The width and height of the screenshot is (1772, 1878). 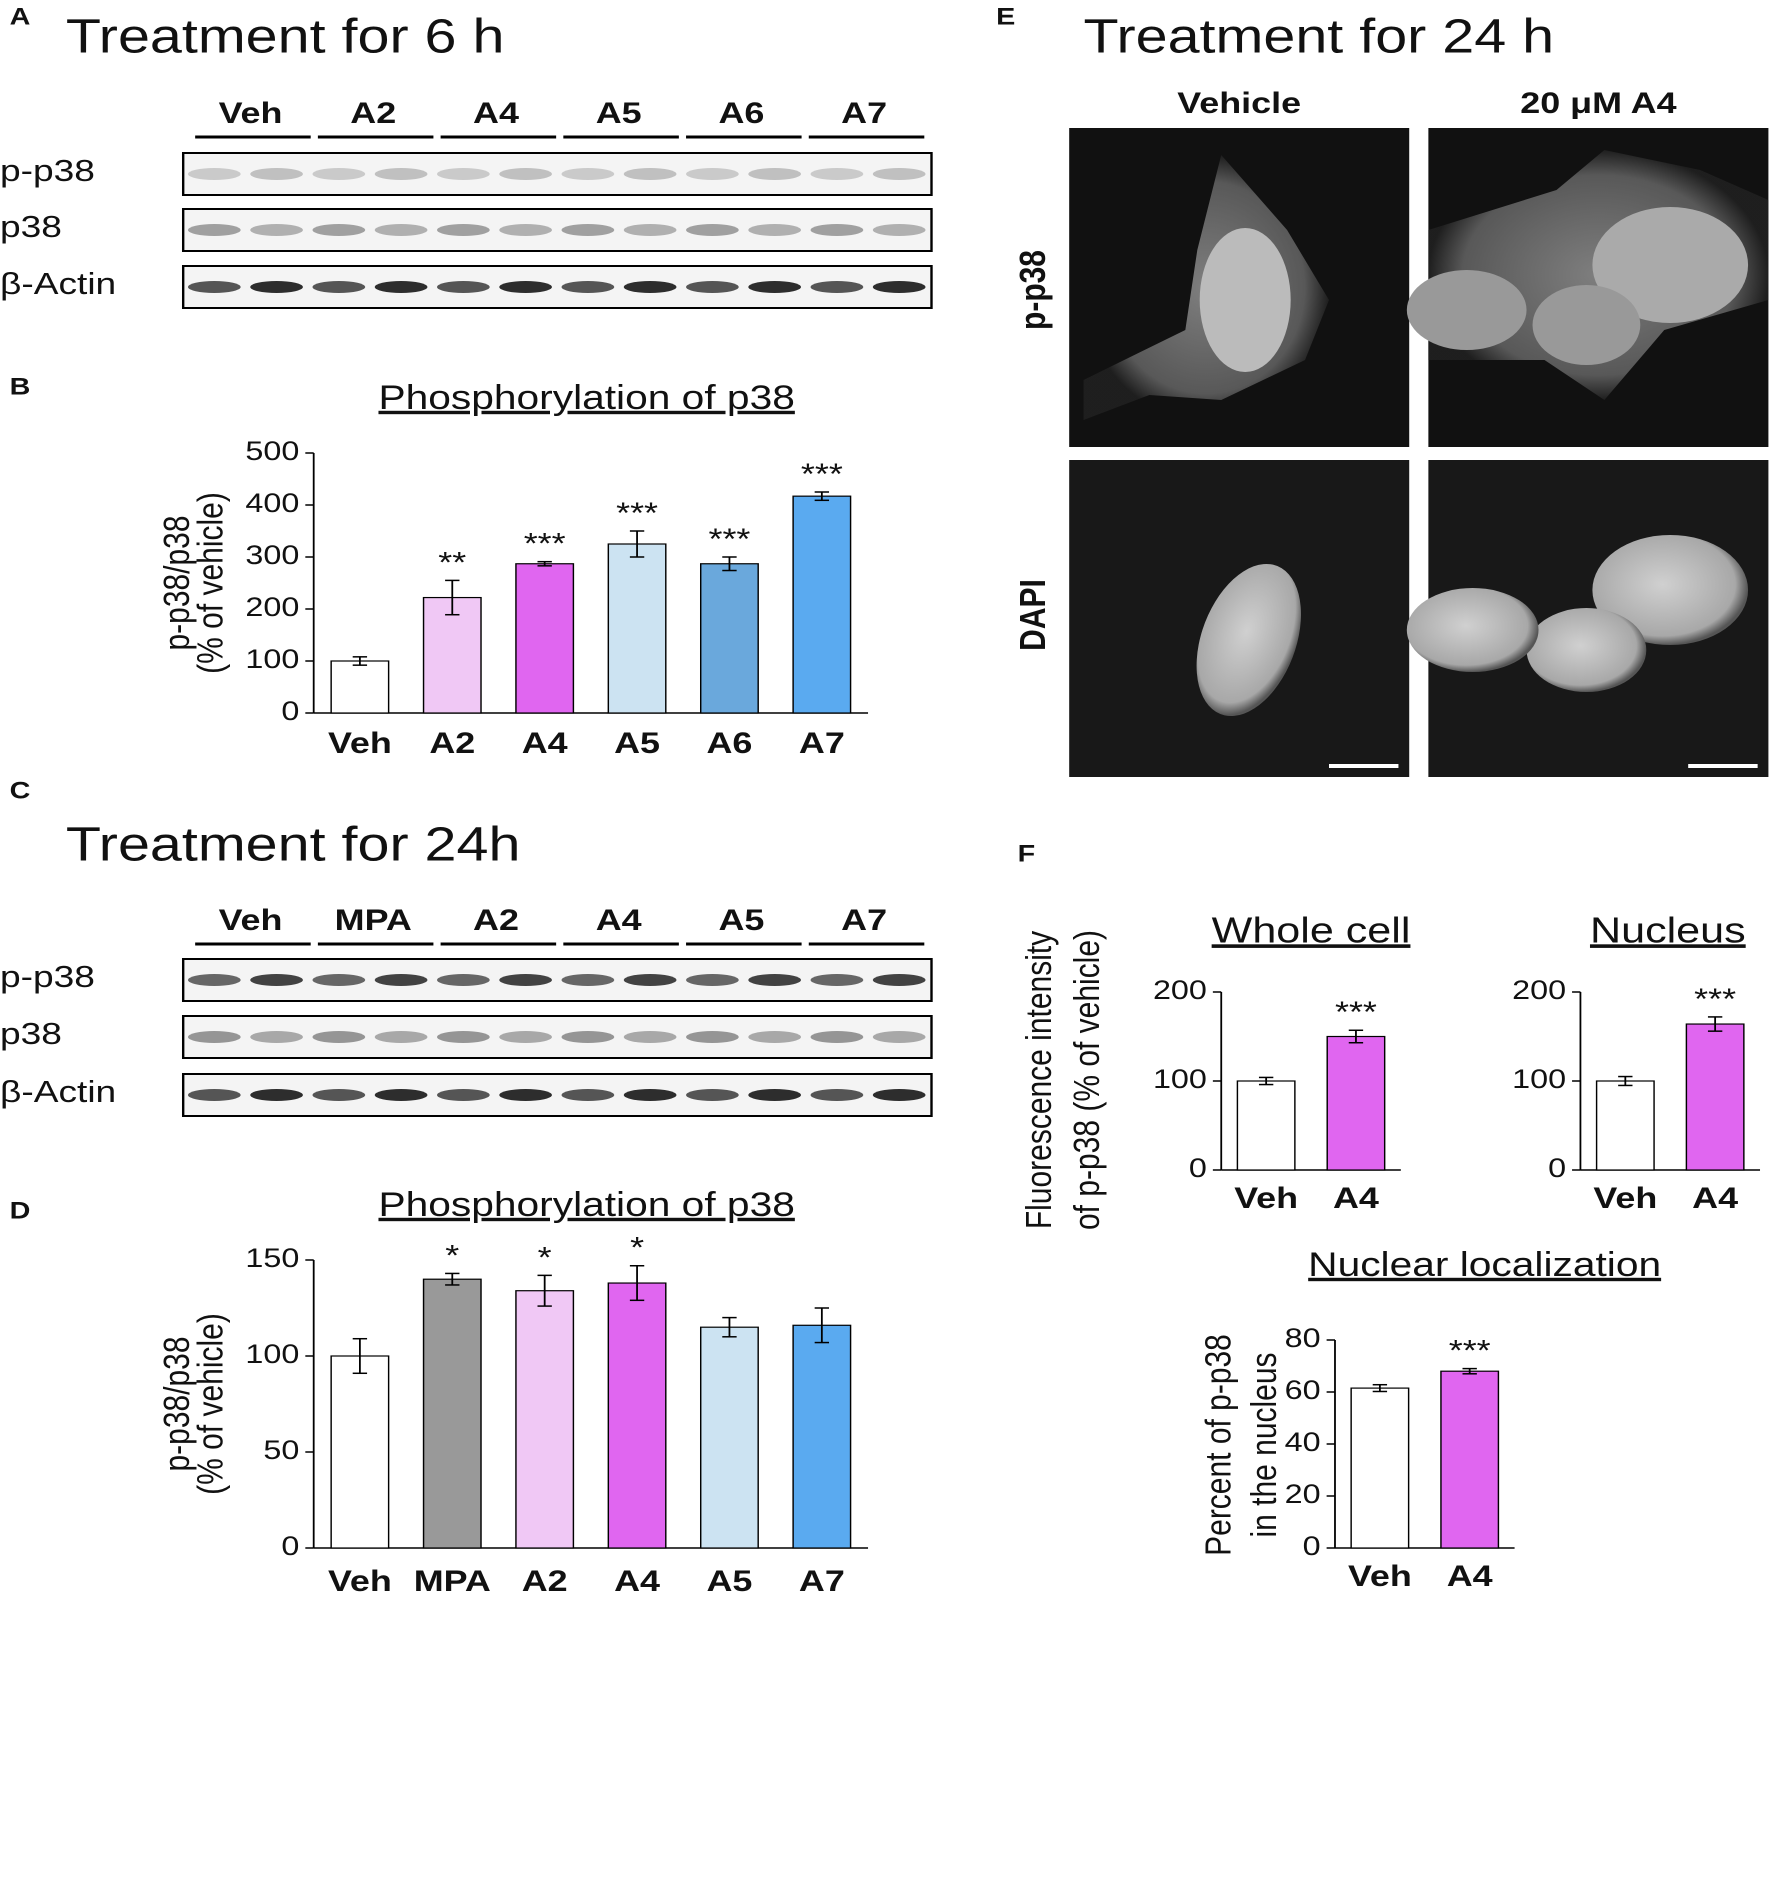 What do you see at coordinates (452, 744) in the screenshot?
I see `x-tick-label: A2` at bounding box center [452, 744].